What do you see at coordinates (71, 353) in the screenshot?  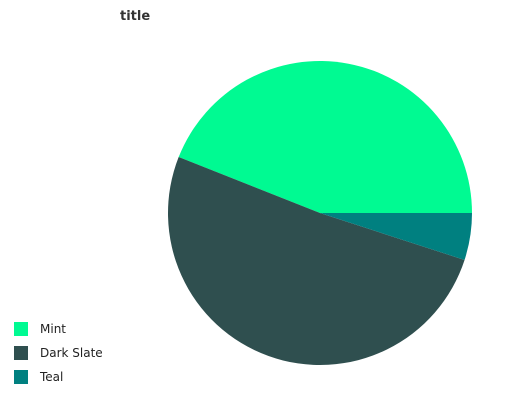 I see `legend-label: Dark Slate` at bounding box center [71, 353].